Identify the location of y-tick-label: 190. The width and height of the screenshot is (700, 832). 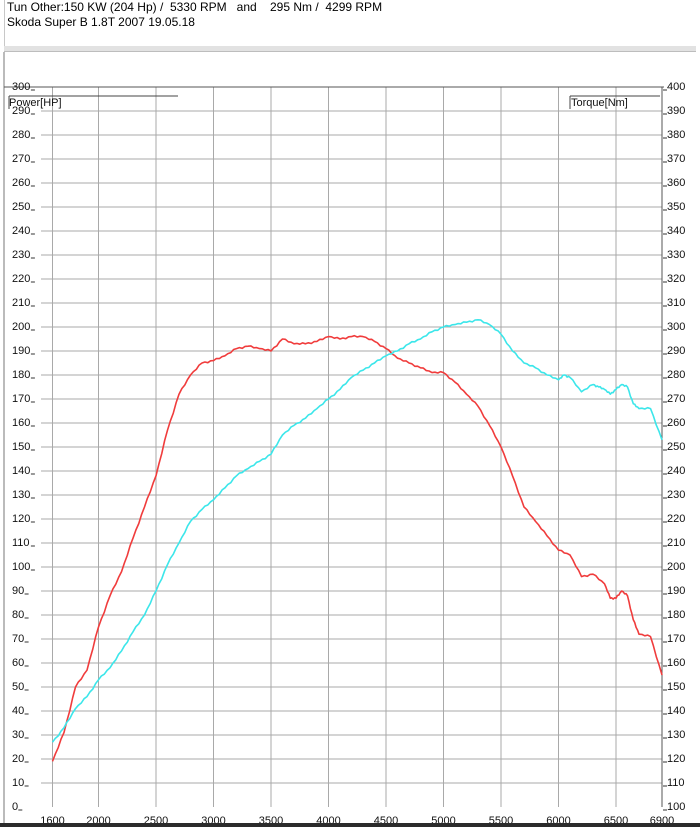
(21, 351).